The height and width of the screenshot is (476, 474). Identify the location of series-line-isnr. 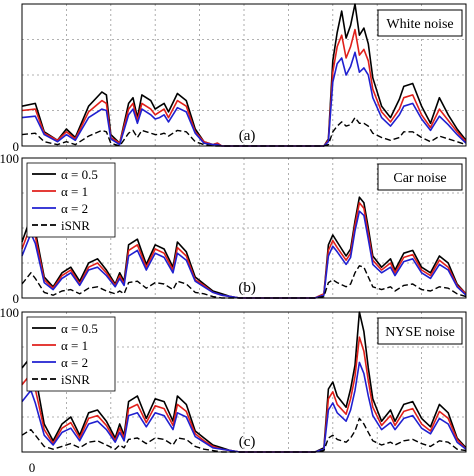
(244, 131).